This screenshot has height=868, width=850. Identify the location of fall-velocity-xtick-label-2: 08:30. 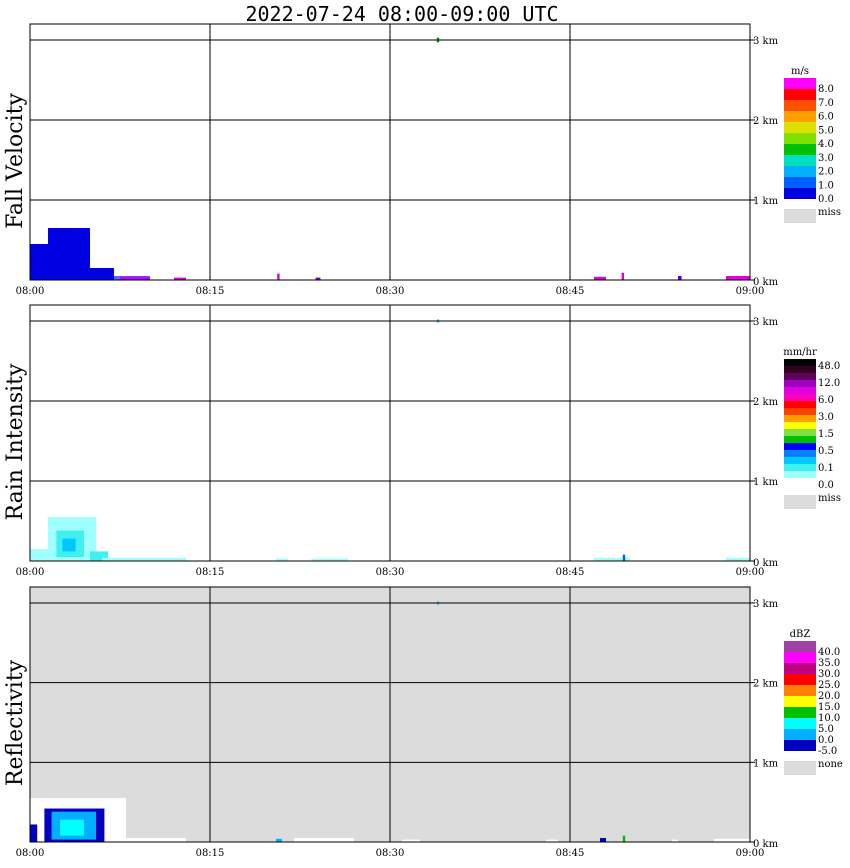
(390, 291).